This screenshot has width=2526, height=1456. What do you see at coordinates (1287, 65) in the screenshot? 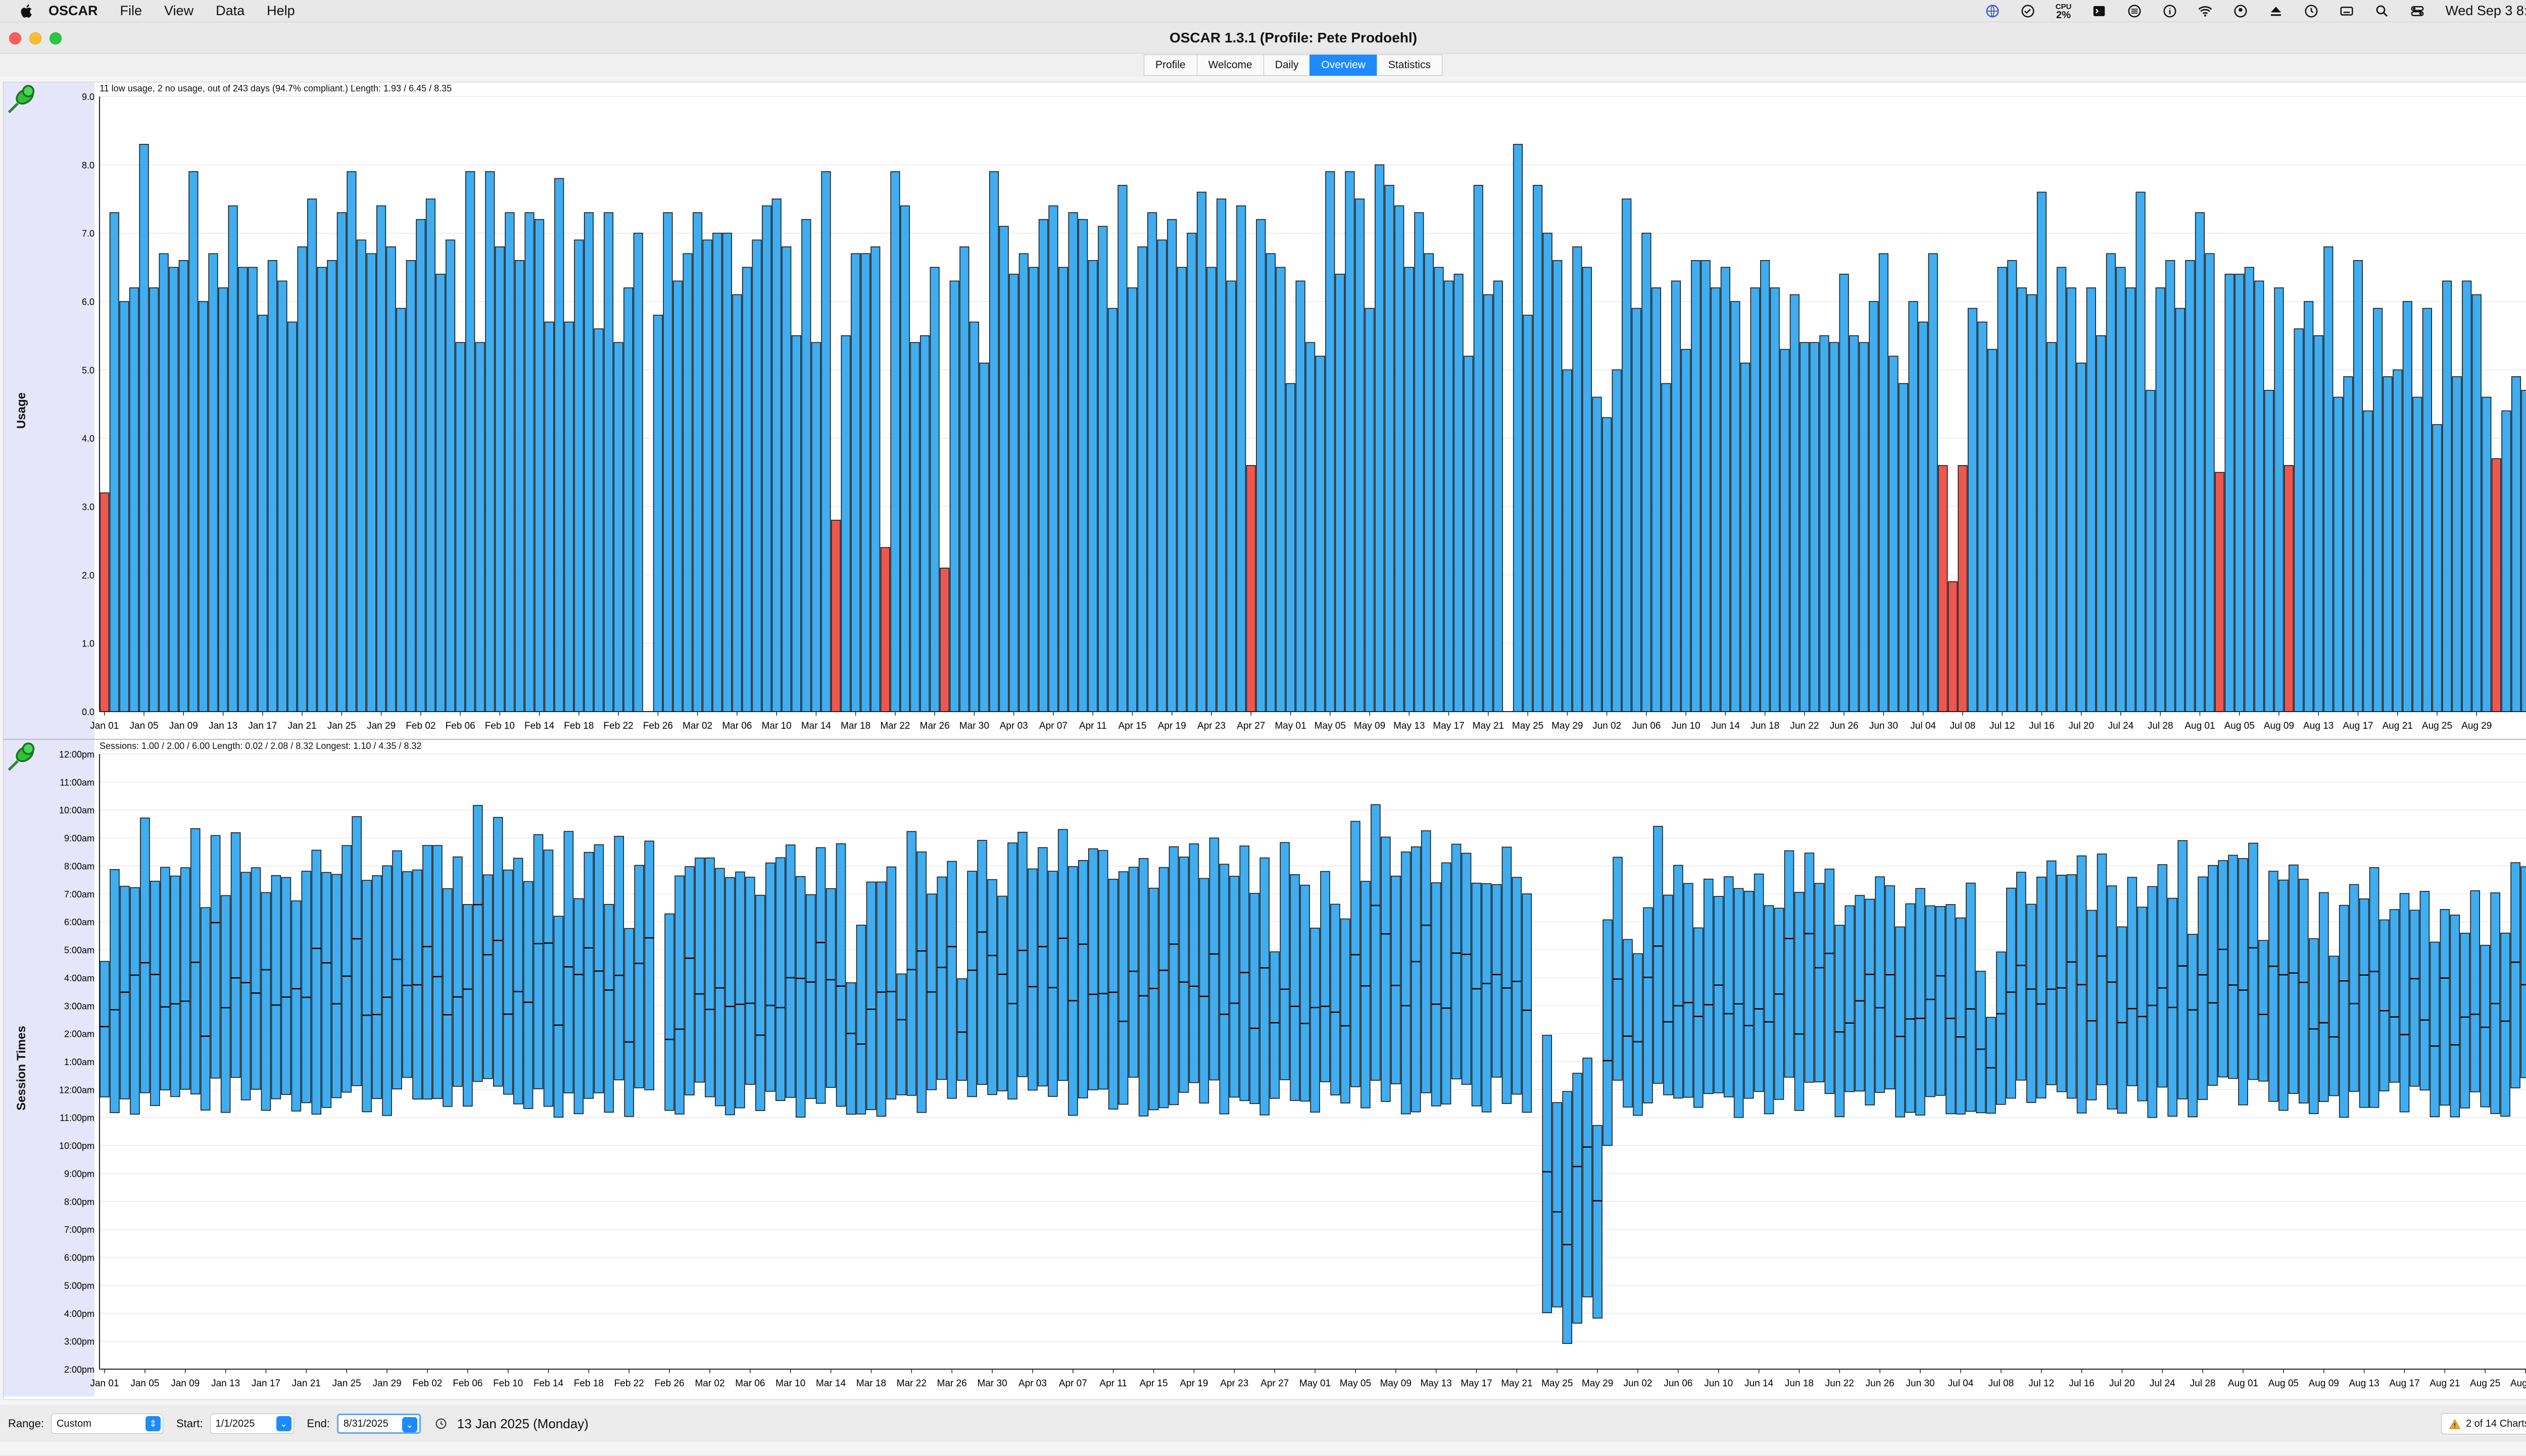
I see `tab-daily: Daily` at bounding box center [1287, 65].